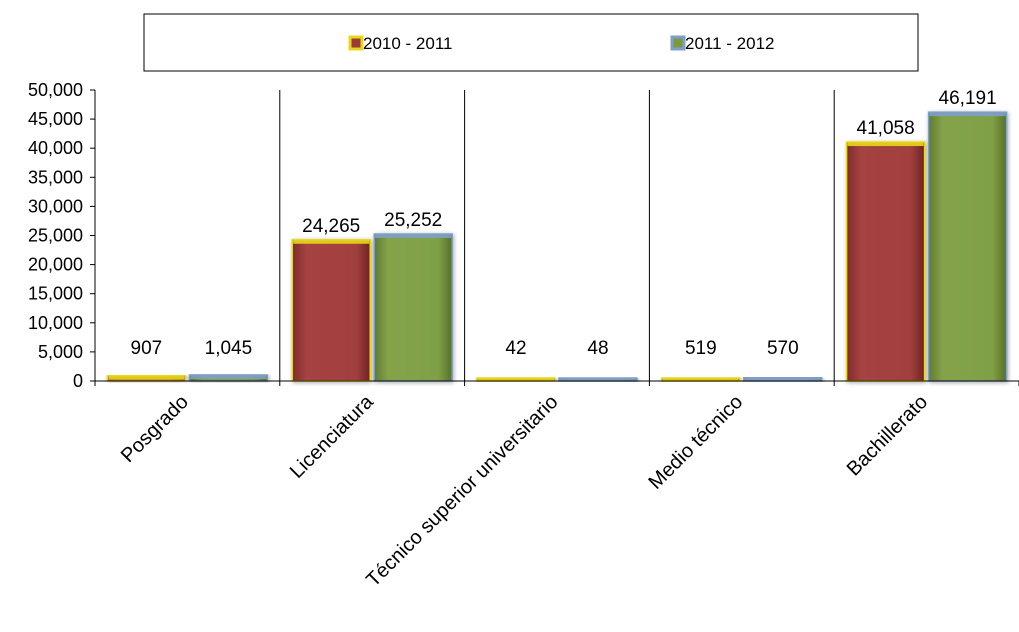 The height and width of the screenshot is (632, 1019). I want to click on x-tick-label: Medio técnico, so click(696, 442).